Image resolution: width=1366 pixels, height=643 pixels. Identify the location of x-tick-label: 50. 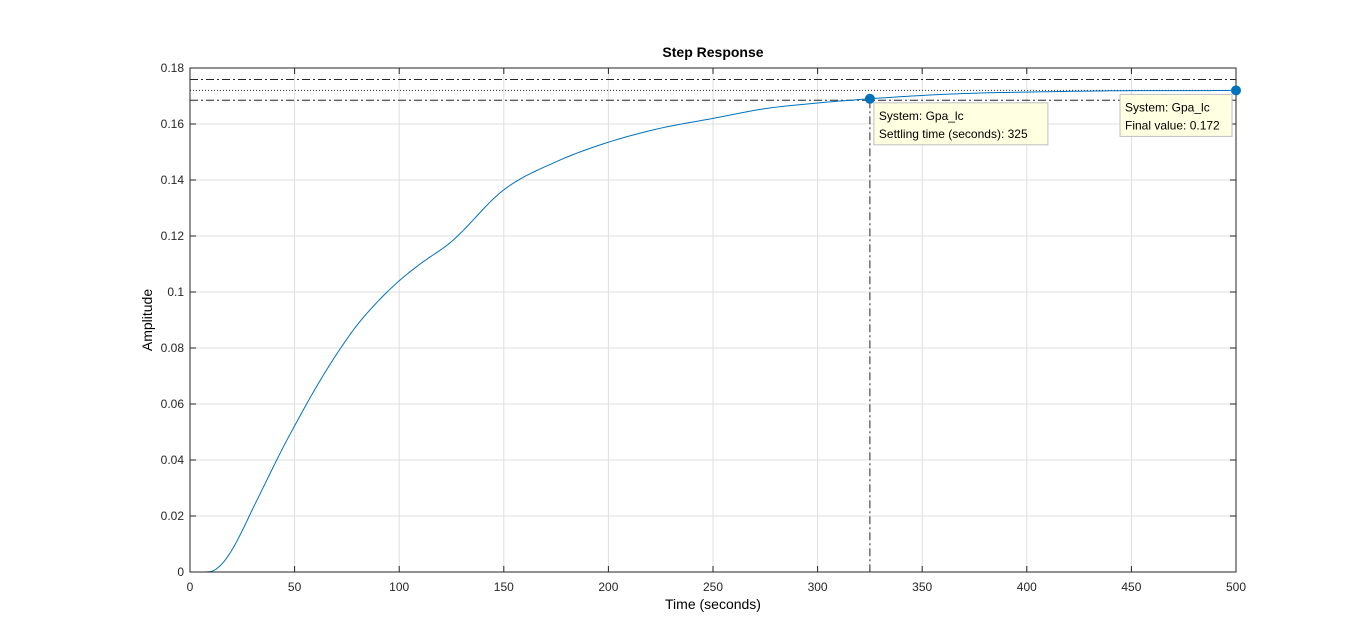
(295, 587).